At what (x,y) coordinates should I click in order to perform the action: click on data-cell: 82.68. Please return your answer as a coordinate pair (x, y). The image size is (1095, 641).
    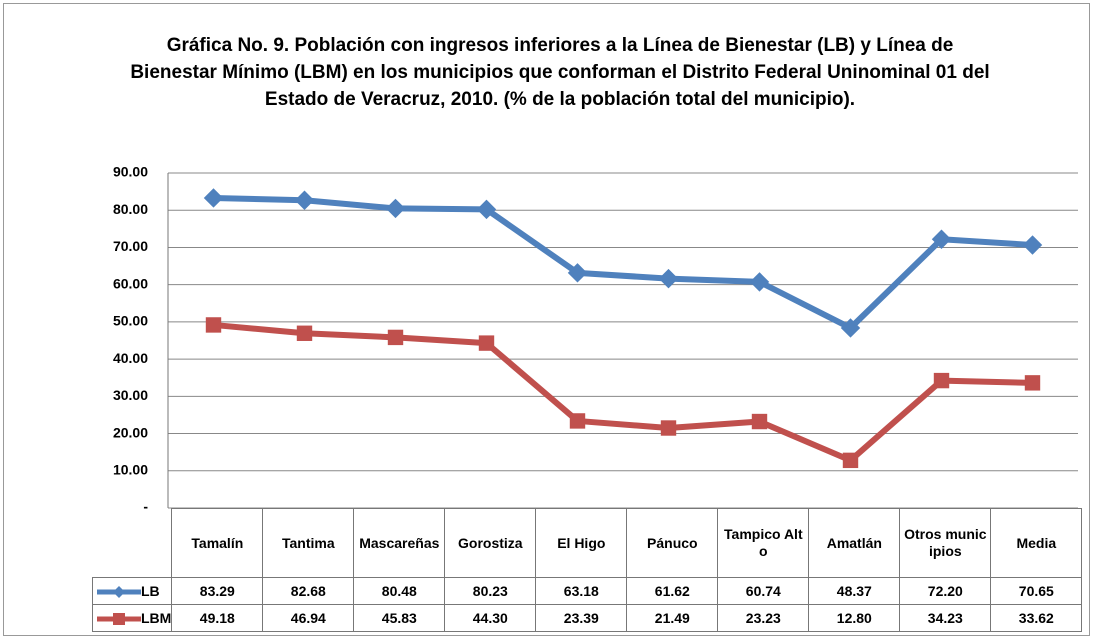
    Looking at the image, I should click on (308, 591).